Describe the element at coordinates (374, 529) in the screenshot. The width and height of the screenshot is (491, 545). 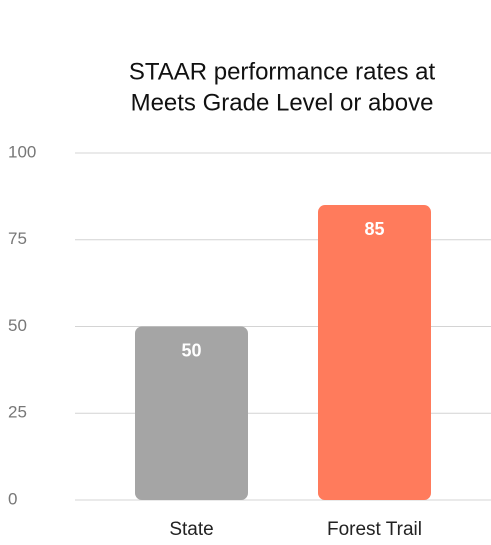
I see `x-tick-label: Forest Trail` at that location.